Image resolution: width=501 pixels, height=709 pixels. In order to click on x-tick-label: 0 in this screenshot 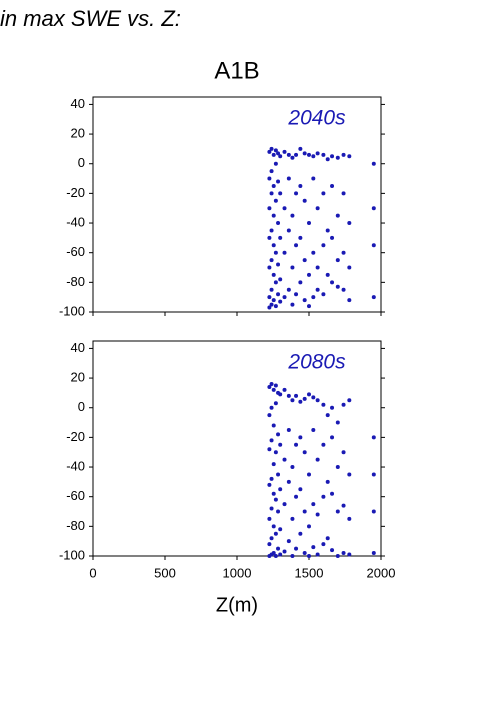, I will do `click(92, 572)`.